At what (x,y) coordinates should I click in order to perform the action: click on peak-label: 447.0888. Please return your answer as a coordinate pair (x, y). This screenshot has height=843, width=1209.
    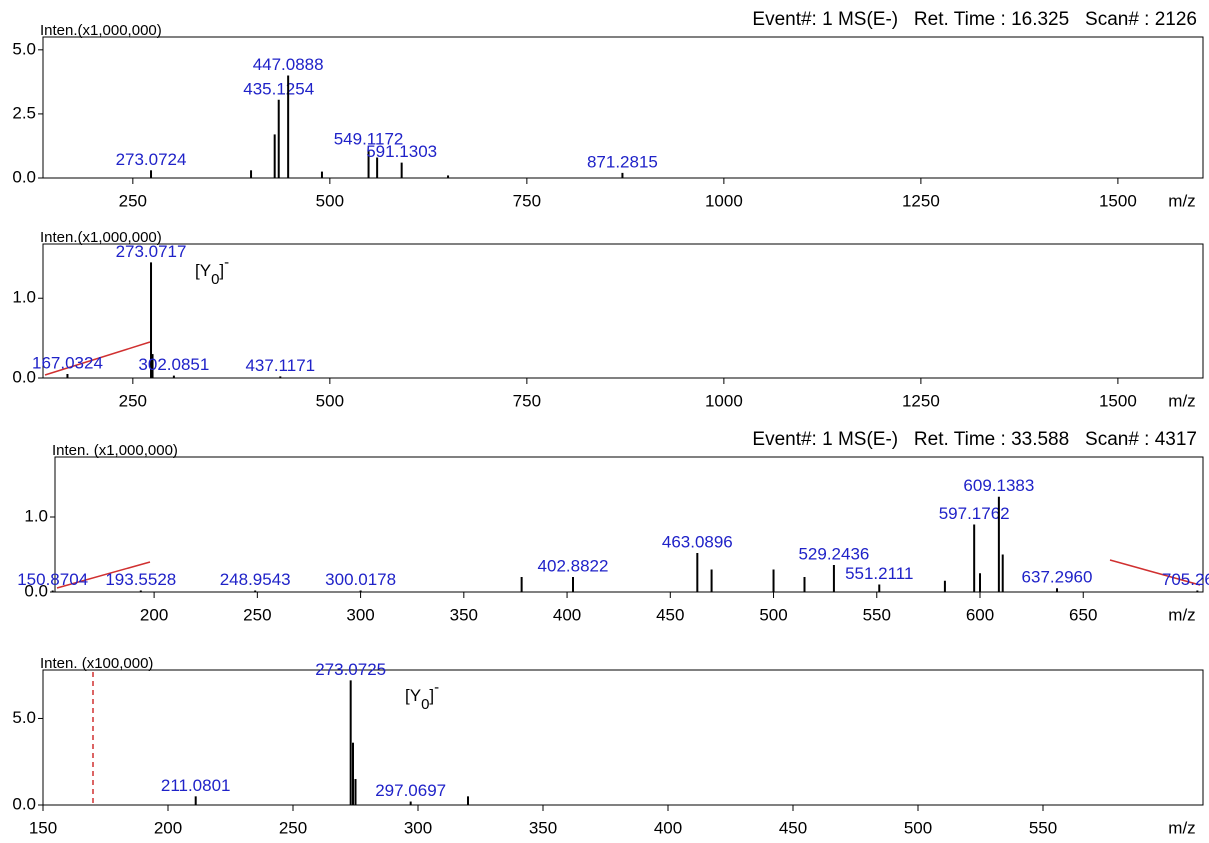
    Looking at the image, I should click on (288, 64).